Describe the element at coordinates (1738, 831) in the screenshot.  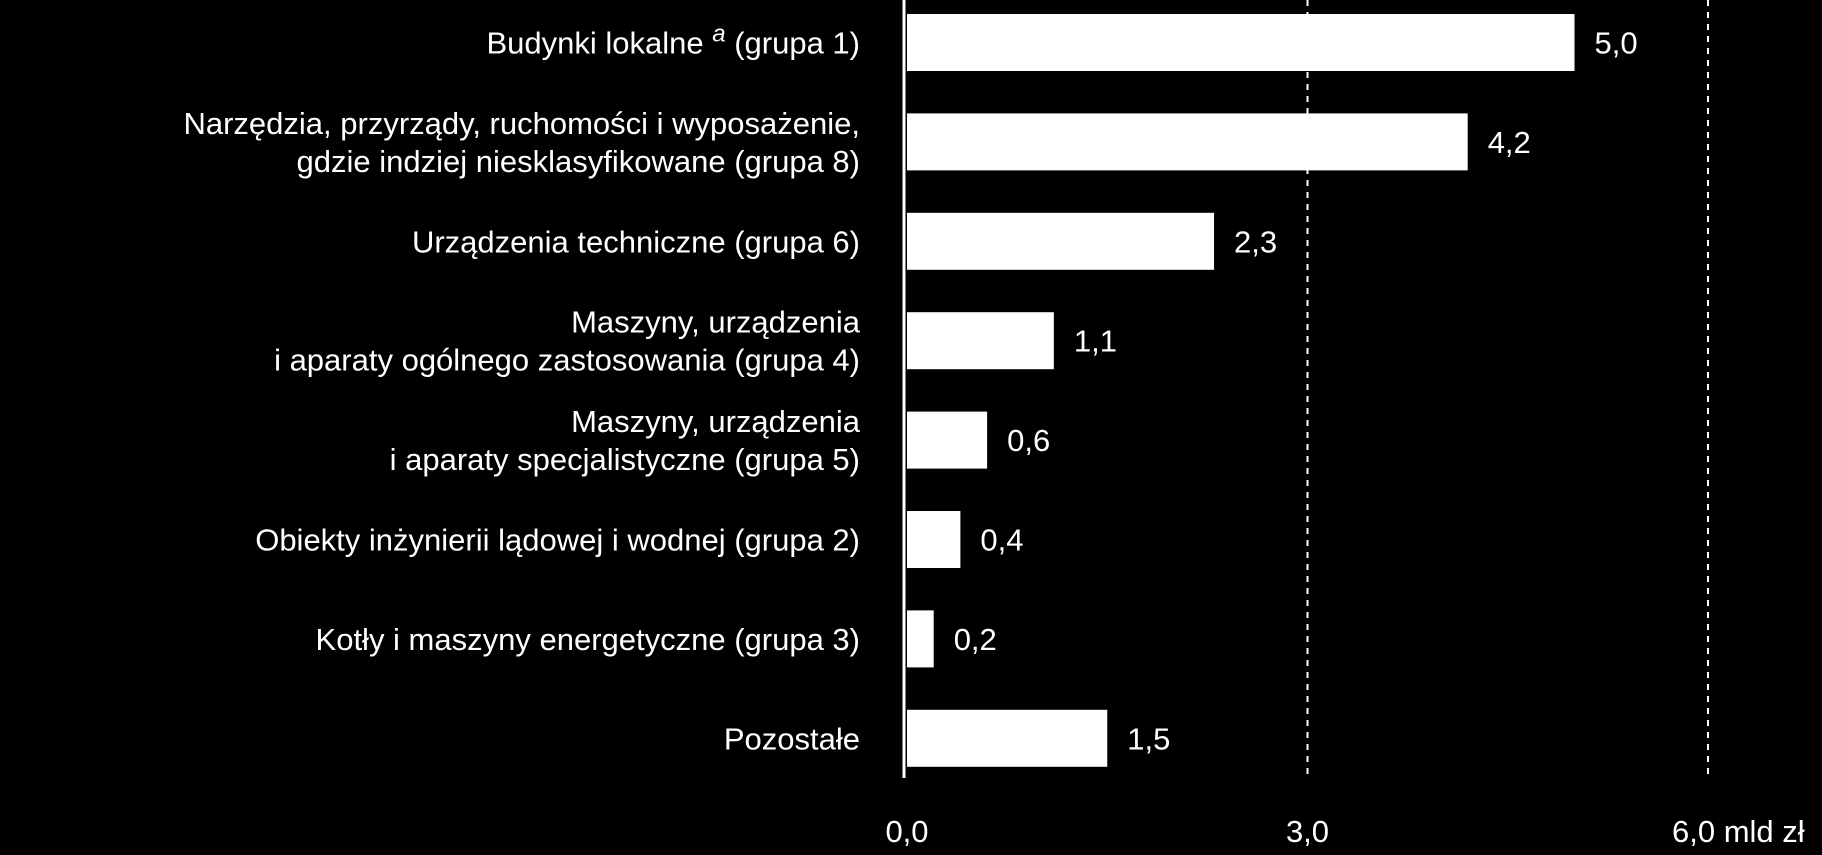
I see `x-tick-label-2: 6,0 mld zł` at that location.